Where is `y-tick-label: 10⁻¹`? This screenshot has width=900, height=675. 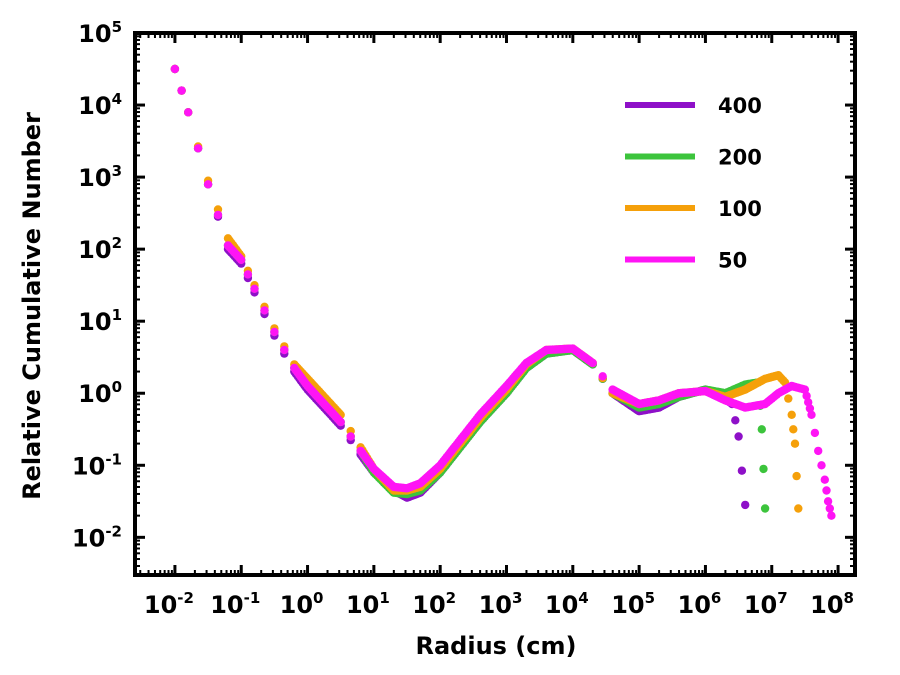
y-tick-label: 10⁻¹ is located at coordinates (97, 465).